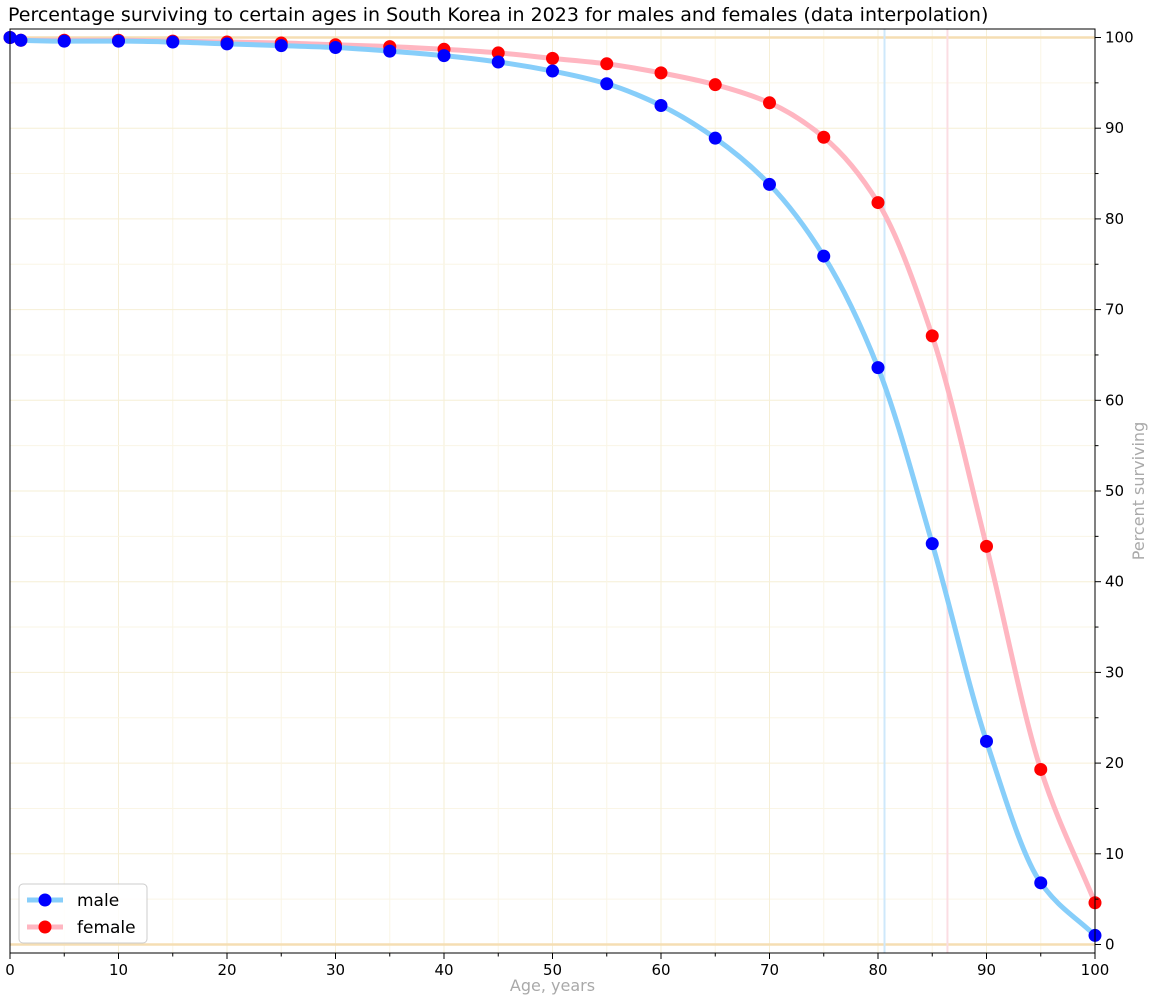 Image resolution: width=1154 pixels, height=999 pixels. Describe the element at coordinates (986, 970) in the screenshot. I see `x-tick-label: 90` at that location.